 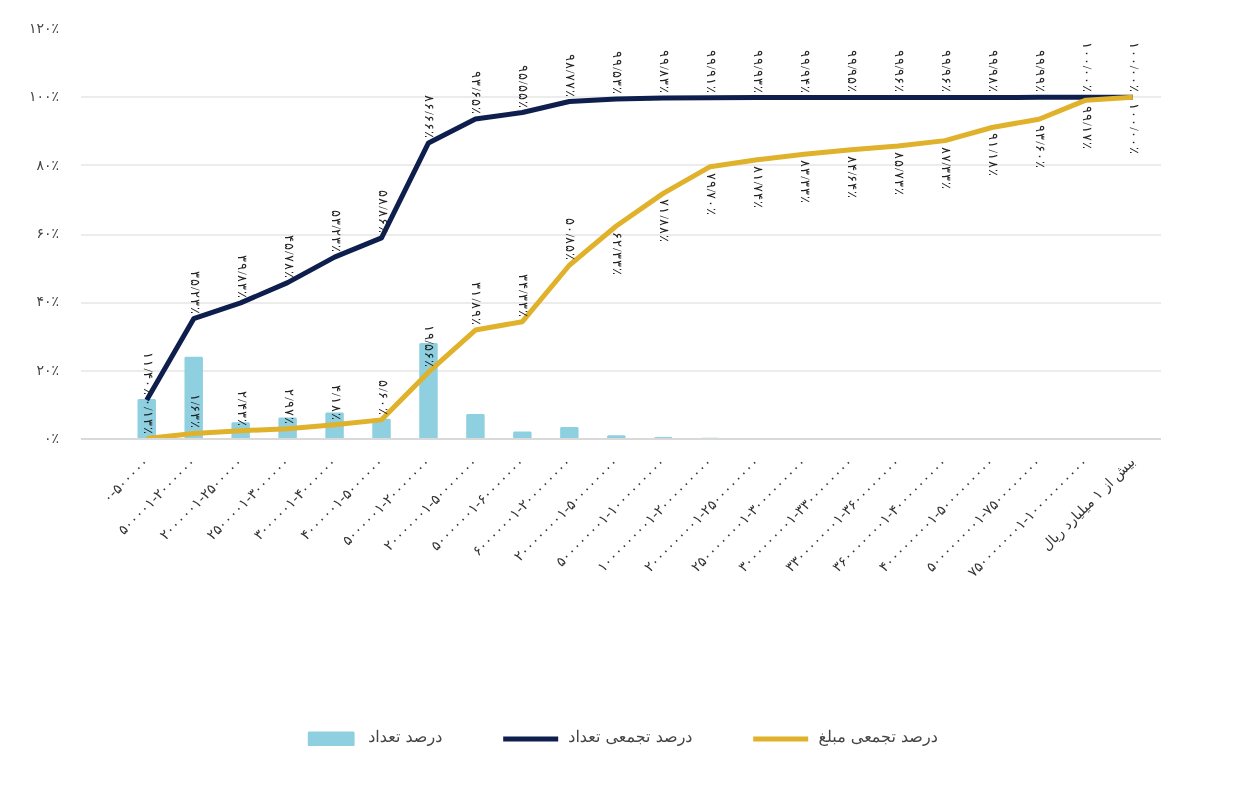 What do you see at coordinates (878, 737) in the screenshot?
I see `legend-label: درصد تجمعی مبلغ` at bounding box center [878, 737].